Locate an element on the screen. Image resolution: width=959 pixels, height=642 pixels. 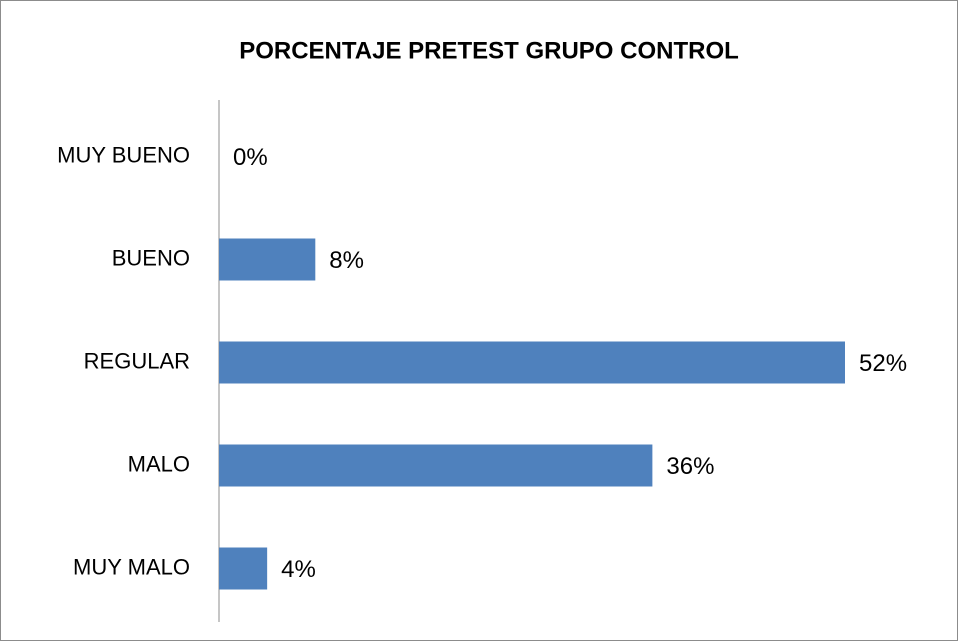
category-label: MALO is located at coordinates (159, 463).